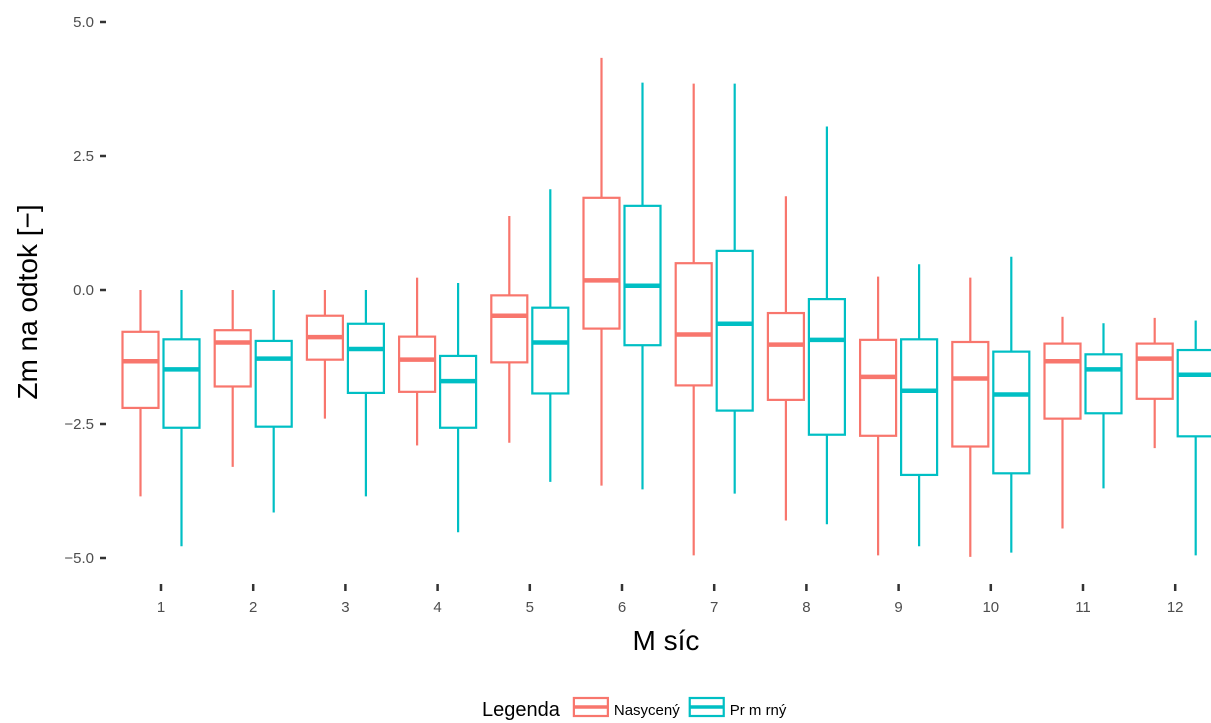 The image size is (1211, 723). I want to click on legend-label: Nasycený, so click(647, 710).